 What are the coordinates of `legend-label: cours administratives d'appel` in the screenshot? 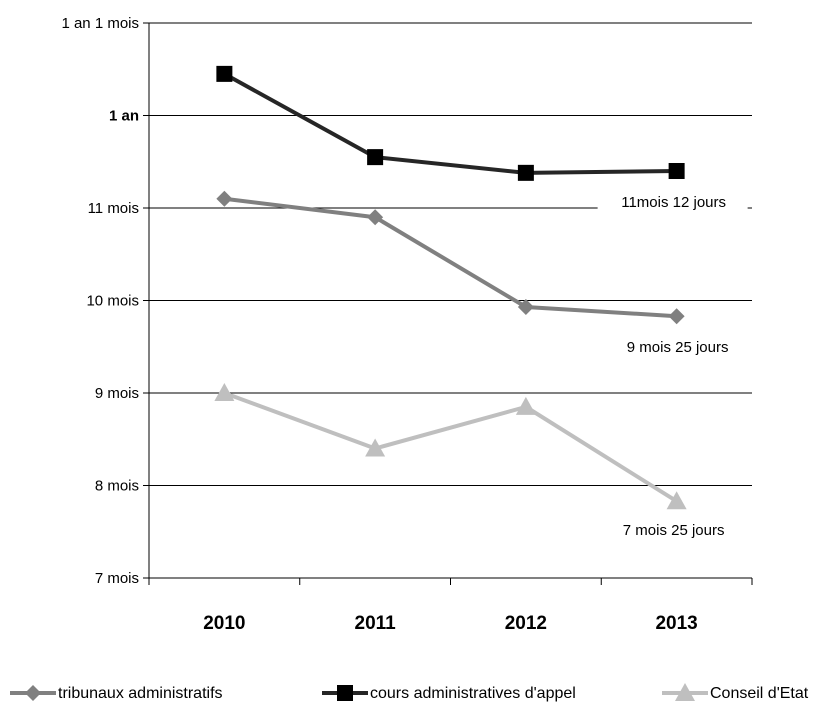 It's located at (473, 693).